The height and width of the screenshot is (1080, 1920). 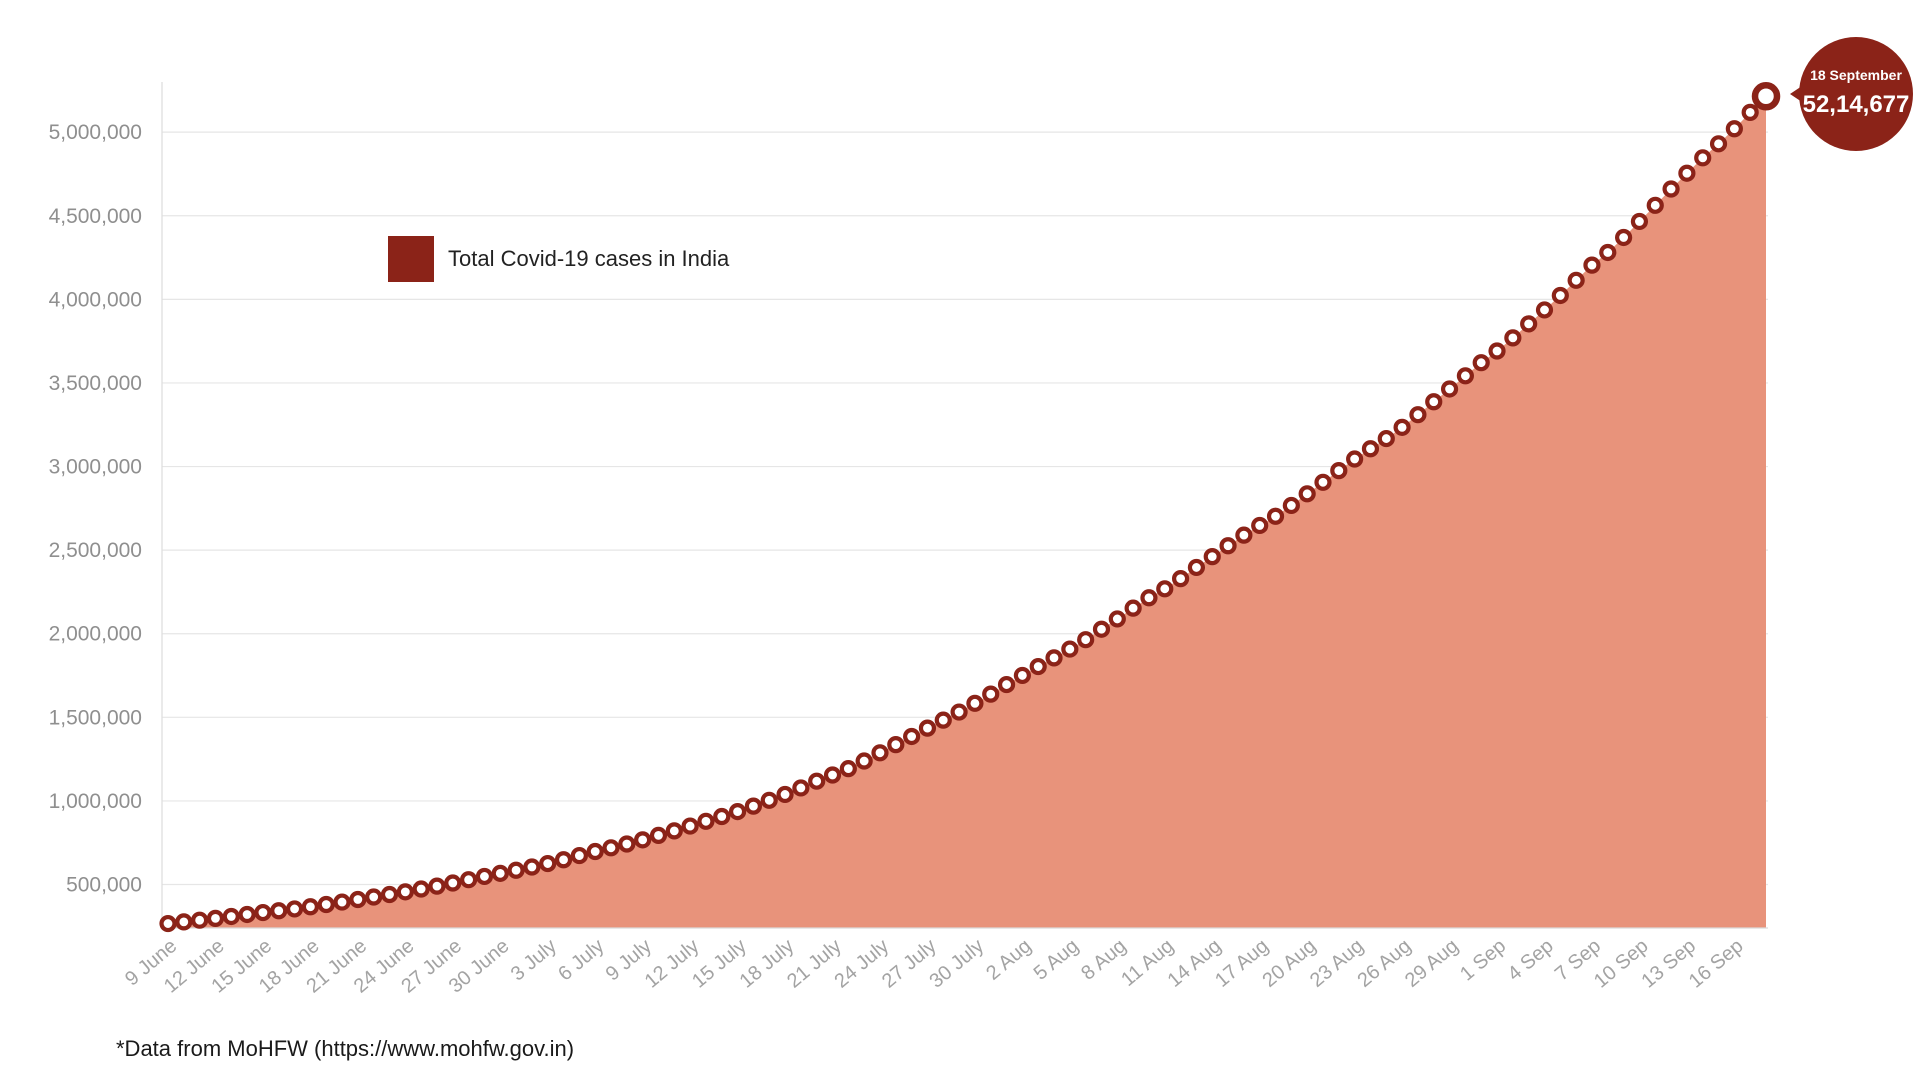 I want to click on y-tick-label: 500,000, so click(x=104, y=885).